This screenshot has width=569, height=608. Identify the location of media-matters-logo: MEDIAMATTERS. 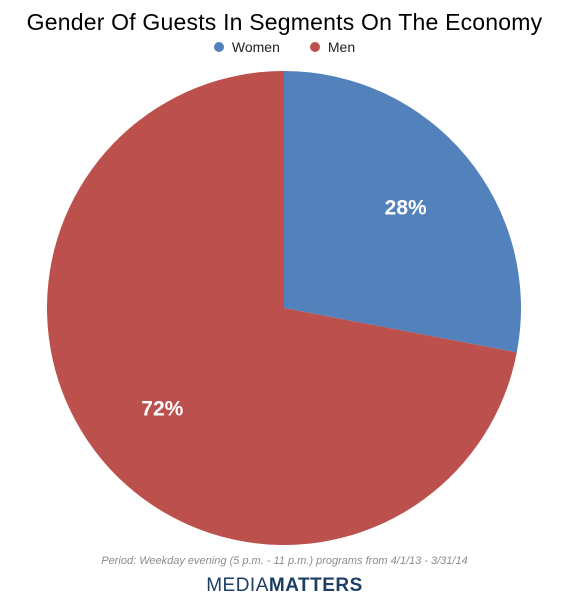
(284, 586).